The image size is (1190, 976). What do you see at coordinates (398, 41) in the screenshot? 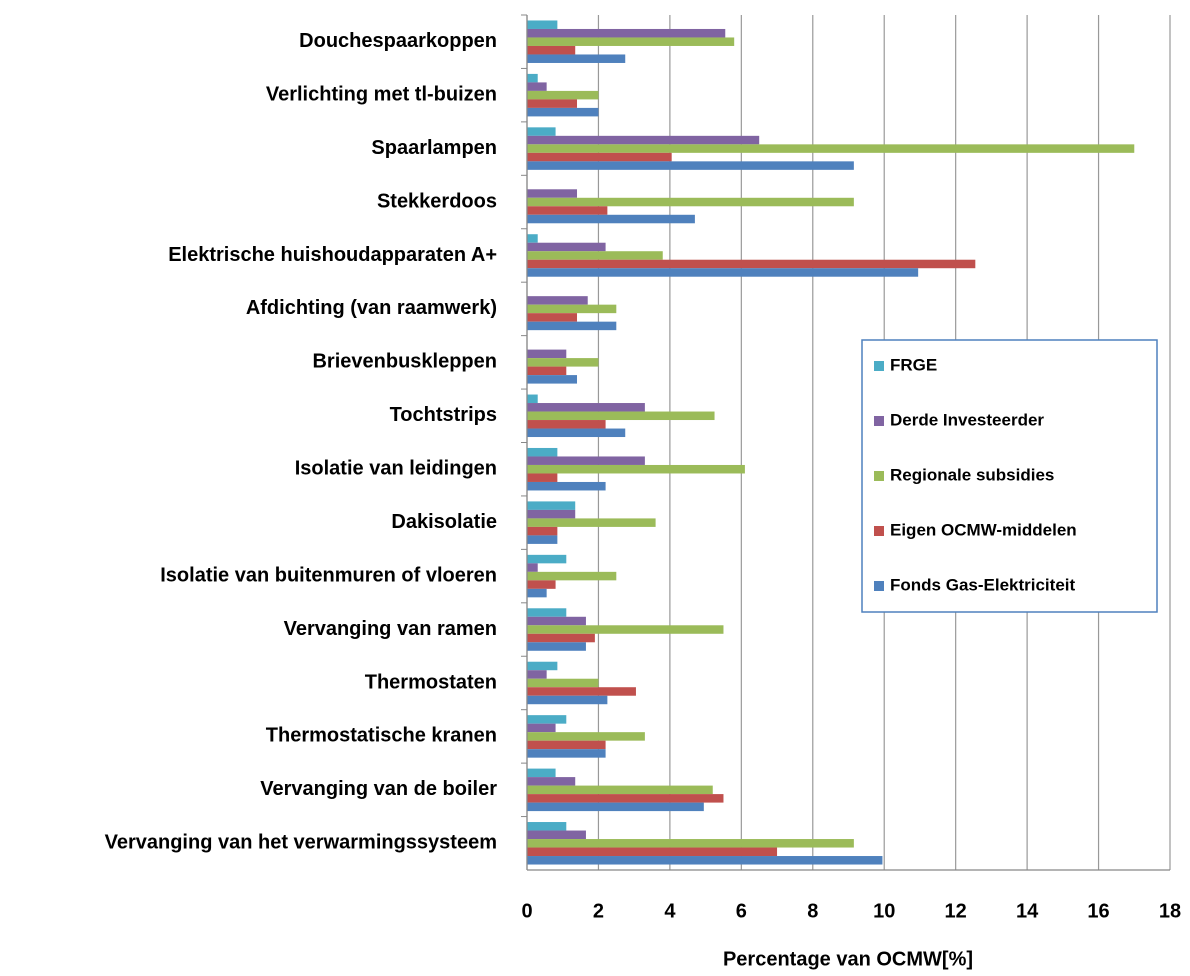
I see `y-tick-label: Douchespaarkoppen` at bounding box center [398, 41].